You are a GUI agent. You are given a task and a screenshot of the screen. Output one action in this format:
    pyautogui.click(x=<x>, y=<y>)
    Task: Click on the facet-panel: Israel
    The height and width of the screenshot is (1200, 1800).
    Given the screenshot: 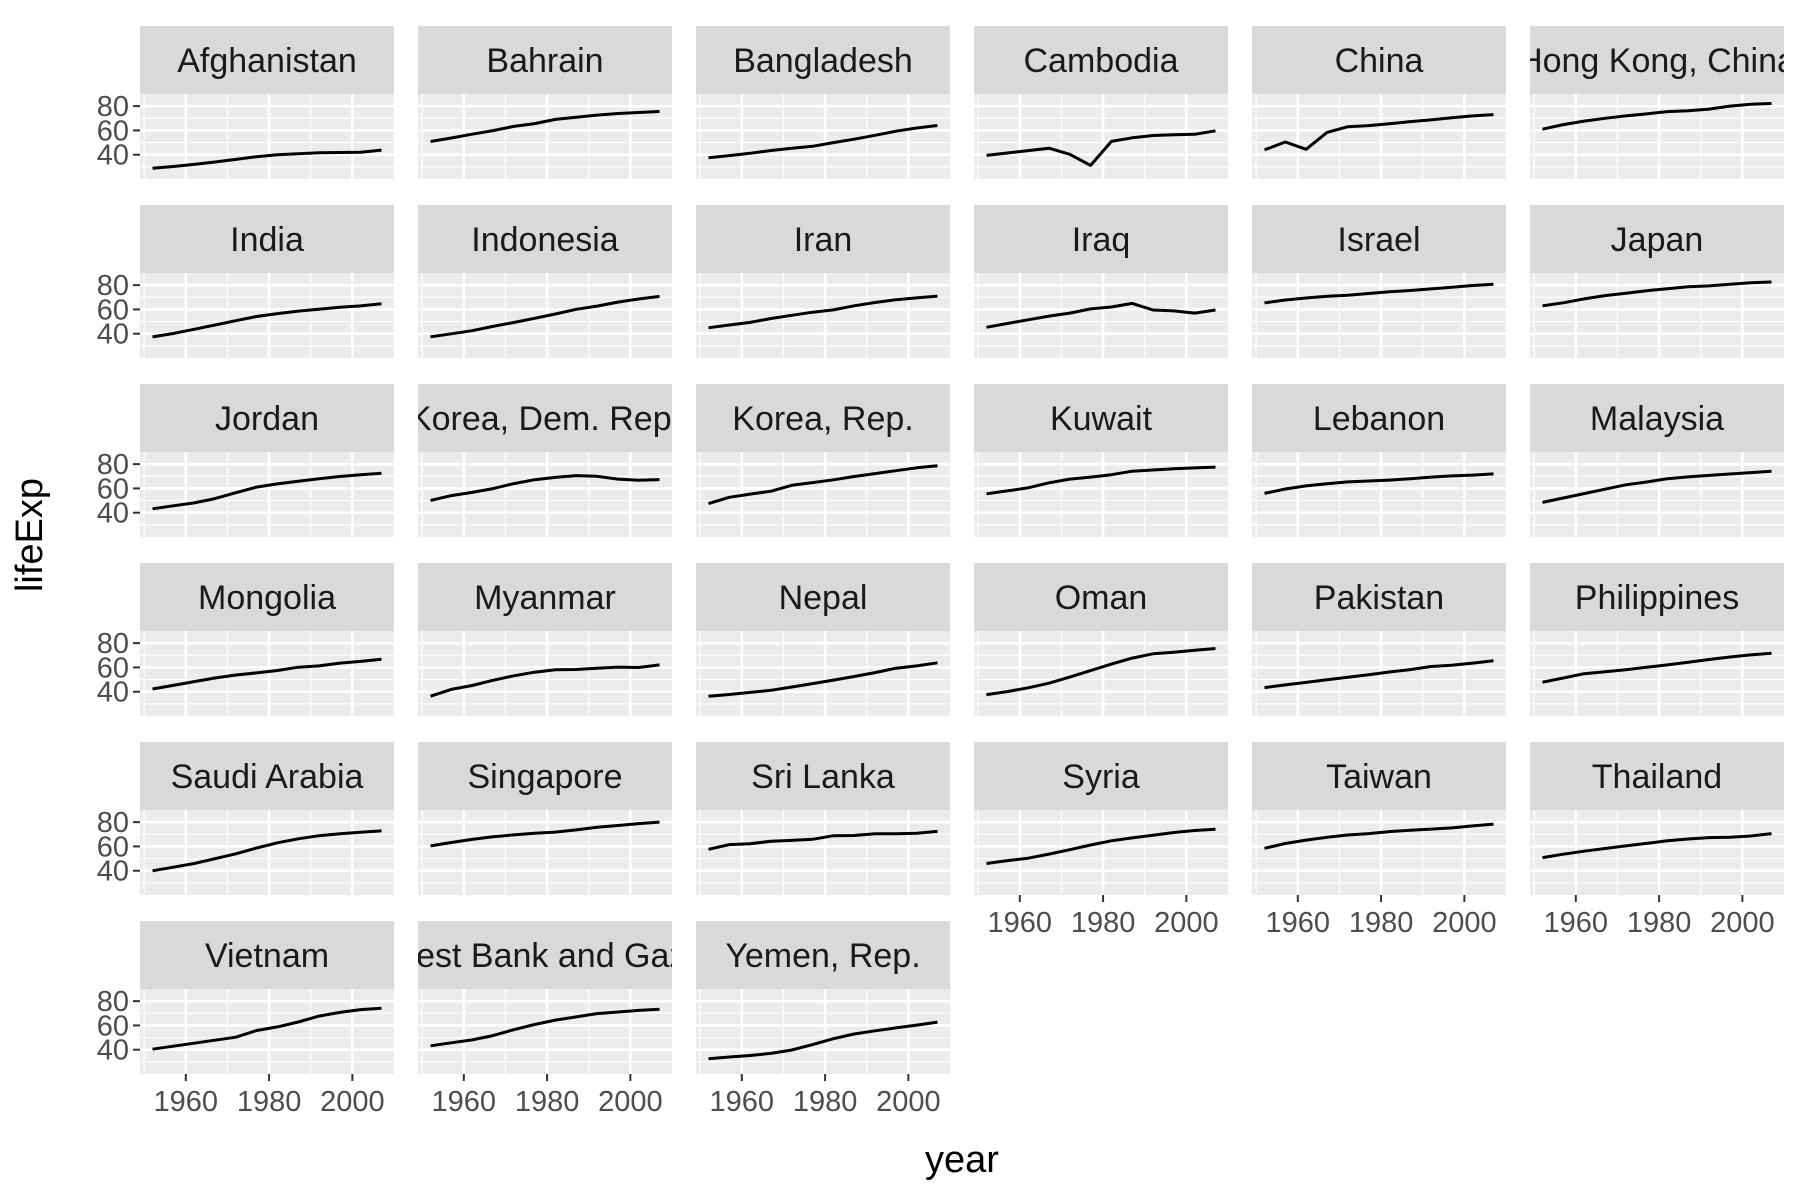 What is the action you would take?
    pyautogui.click(x=1379, y=281)
    